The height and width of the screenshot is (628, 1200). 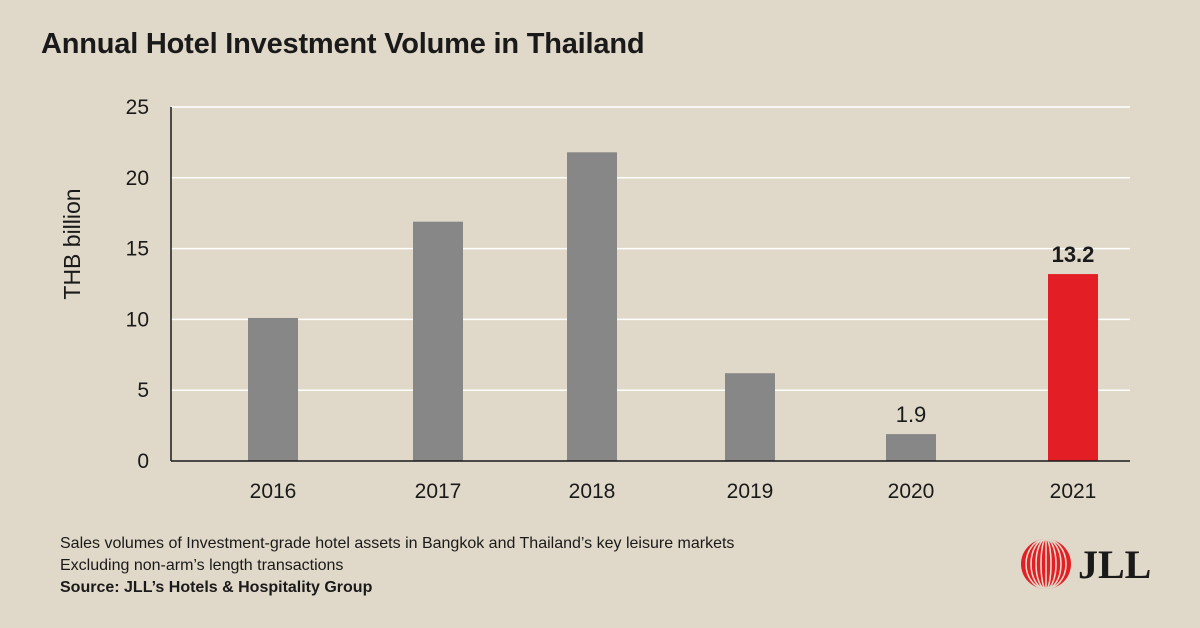 What do you see at coordinates (143, 461) in the screenshot?
I see `y-tick-label: 0` at bounding box center [143, 461].